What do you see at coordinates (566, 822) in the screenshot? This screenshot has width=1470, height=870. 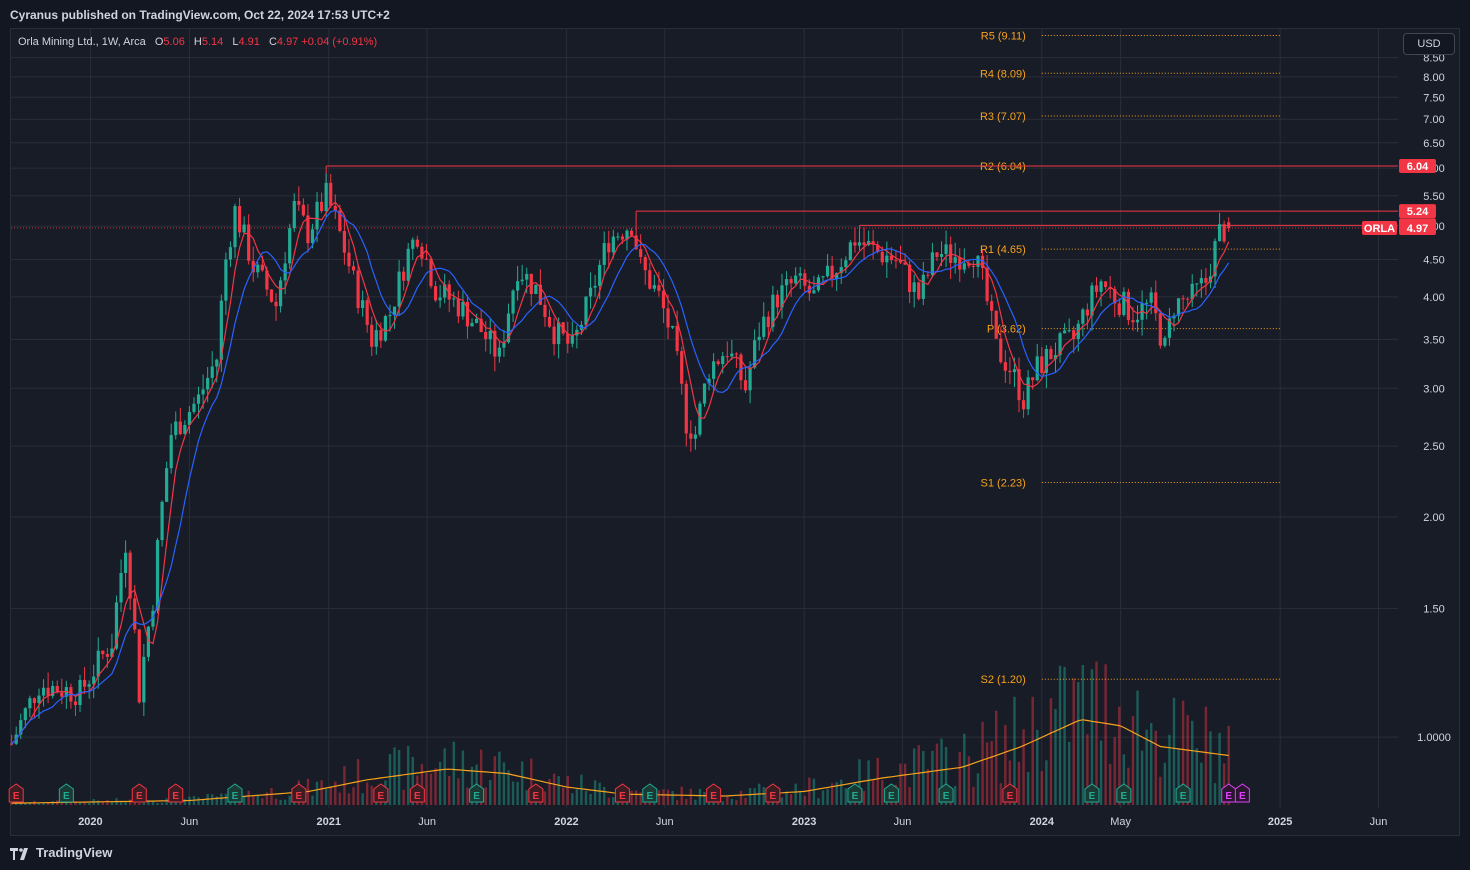 I see `x-tick-label: 2022` at bounding box center [566, 822].